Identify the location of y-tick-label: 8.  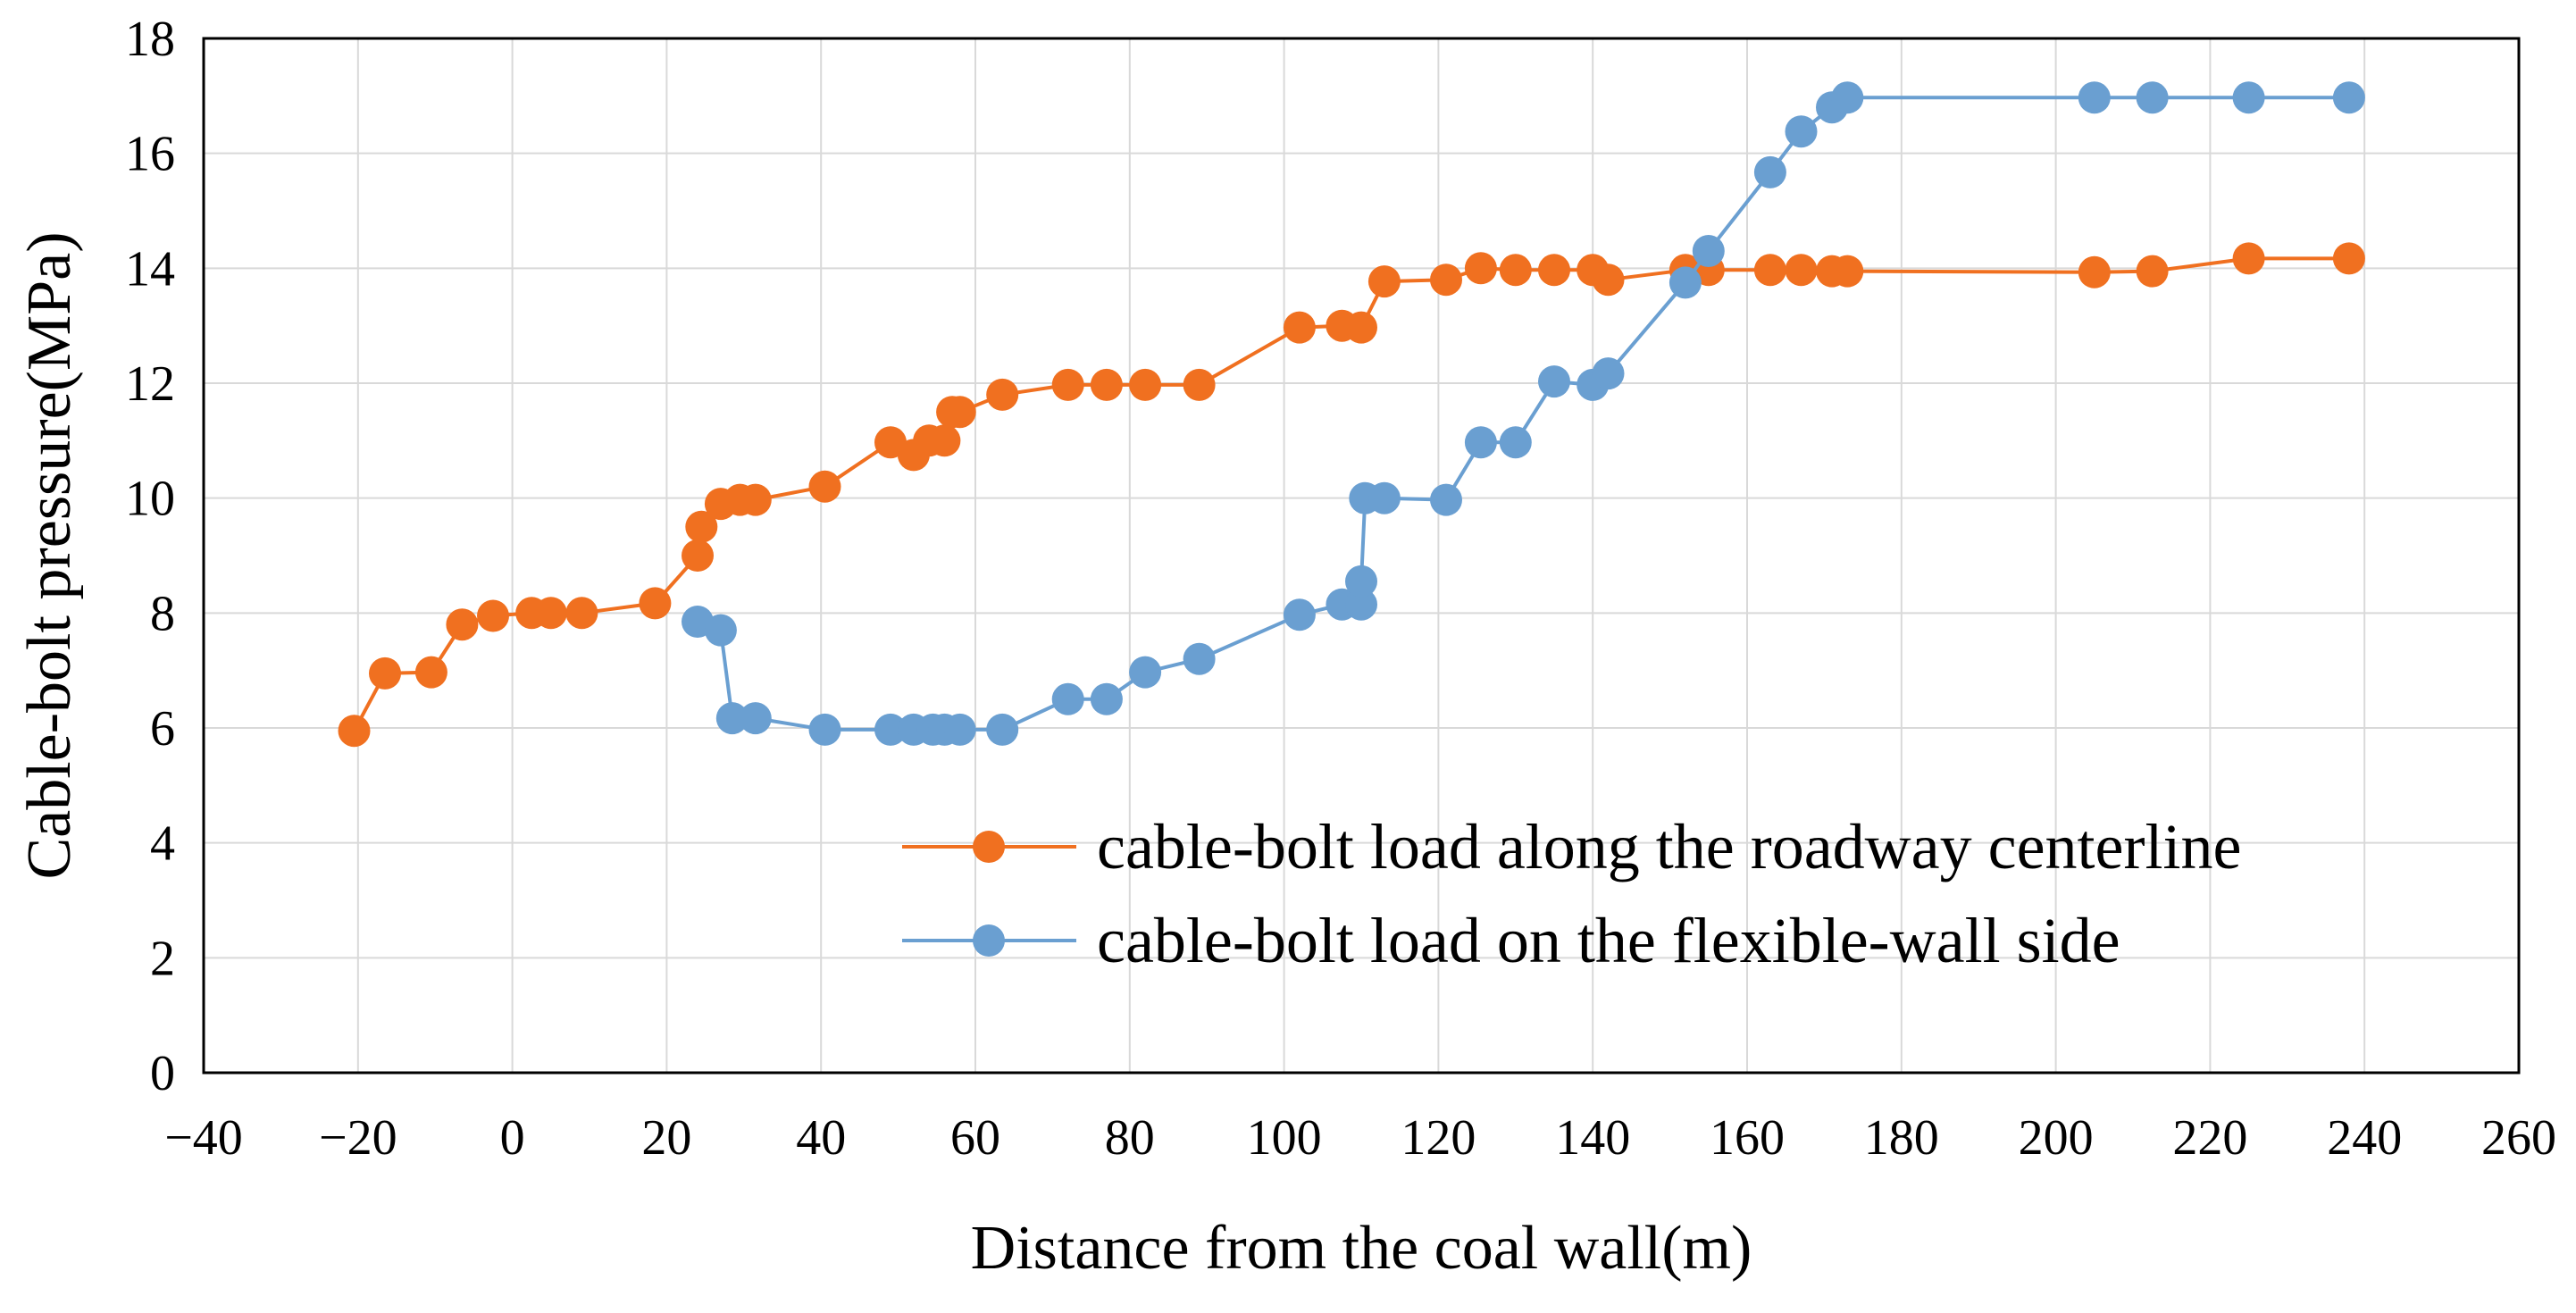
(163, 614).